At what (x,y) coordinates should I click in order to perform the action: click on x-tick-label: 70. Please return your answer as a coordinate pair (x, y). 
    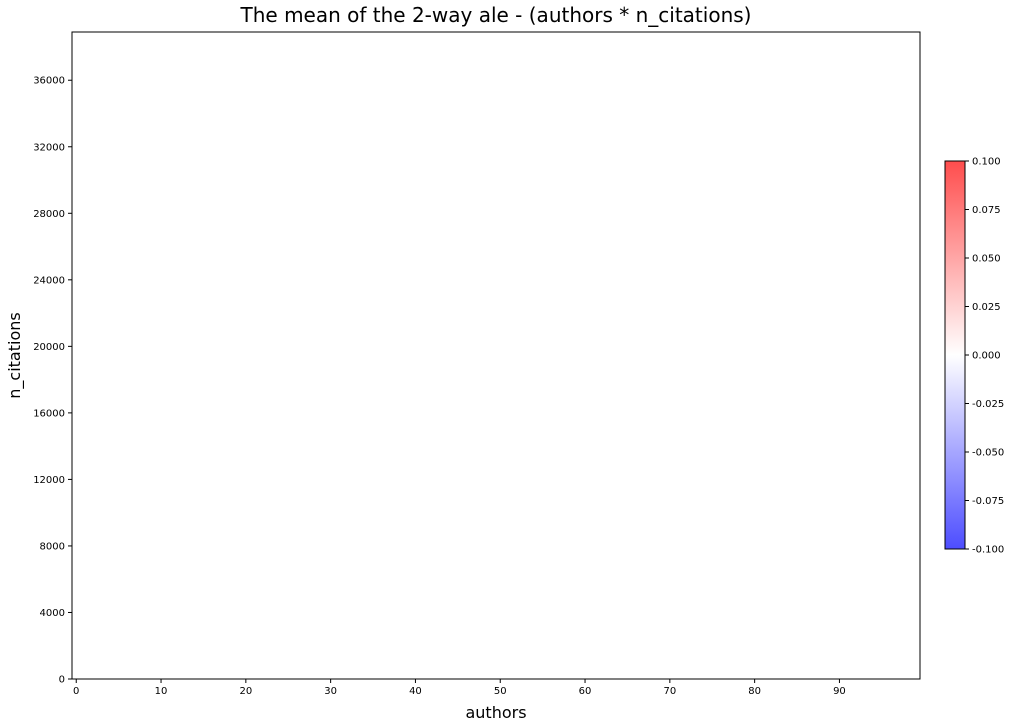
    Looking at the image, I should click on (669, 691).